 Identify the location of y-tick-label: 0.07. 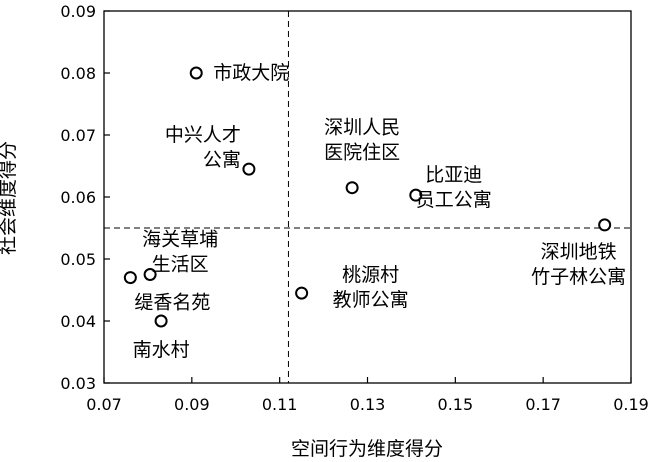
(78, 135).